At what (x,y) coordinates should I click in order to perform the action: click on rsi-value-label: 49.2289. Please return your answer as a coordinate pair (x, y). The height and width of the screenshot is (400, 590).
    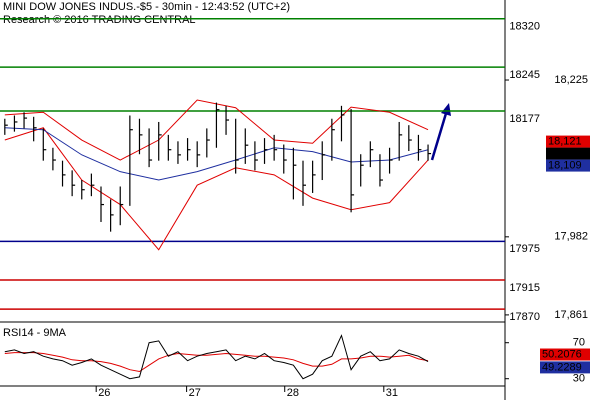
    Looking at the image, I should click on (562, 367).